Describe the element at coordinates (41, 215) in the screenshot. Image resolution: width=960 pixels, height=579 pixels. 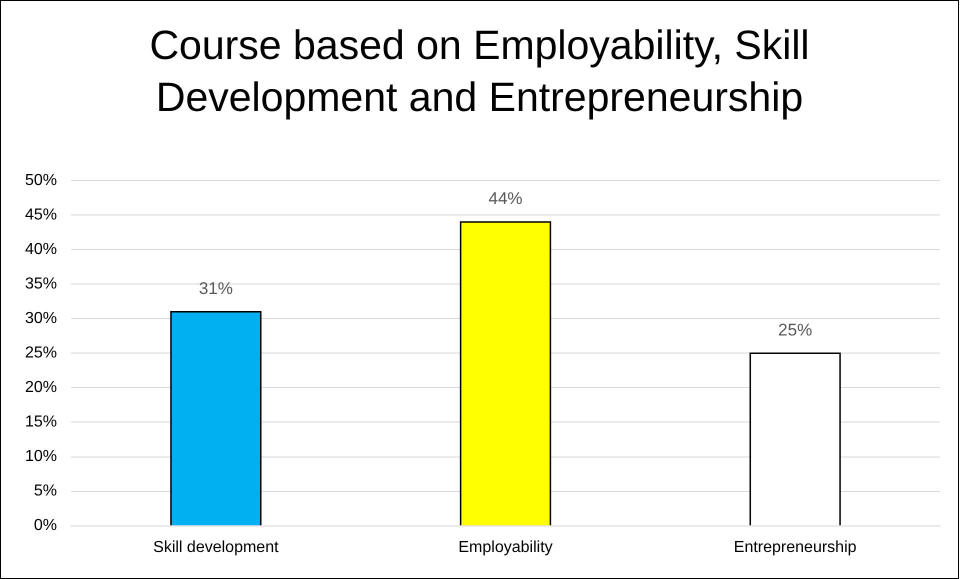
I see `y-tick-label: 45%` at that location.